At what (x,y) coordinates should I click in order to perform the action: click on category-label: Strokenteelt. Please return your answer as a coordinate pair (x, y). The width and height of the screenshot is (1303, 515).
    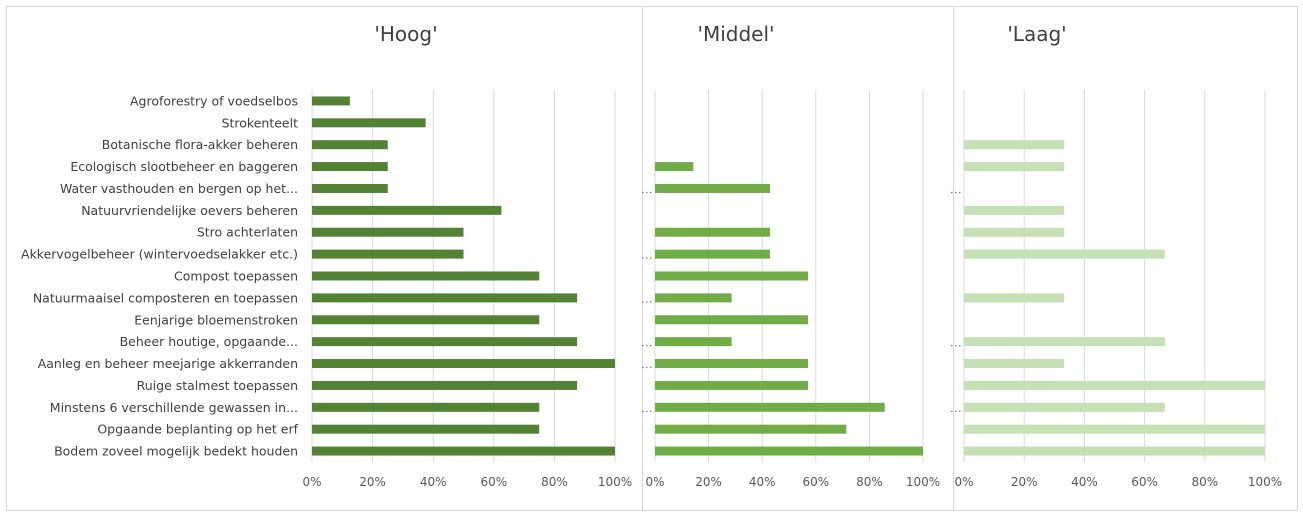
    Looking at the image, I should click on (260, 122).